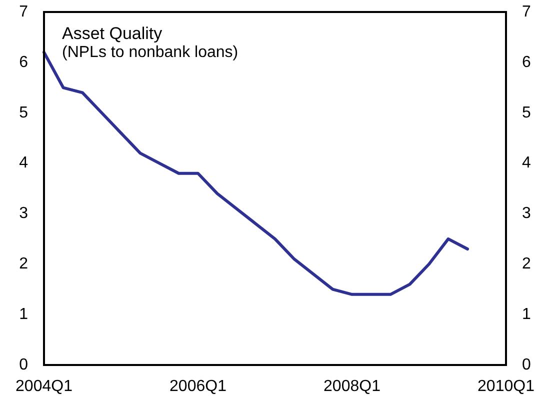  What do you see at coordinates (526, 264) in the screenshot?
I see `y2-tick-label: 2` at bounding box center [526, 264].